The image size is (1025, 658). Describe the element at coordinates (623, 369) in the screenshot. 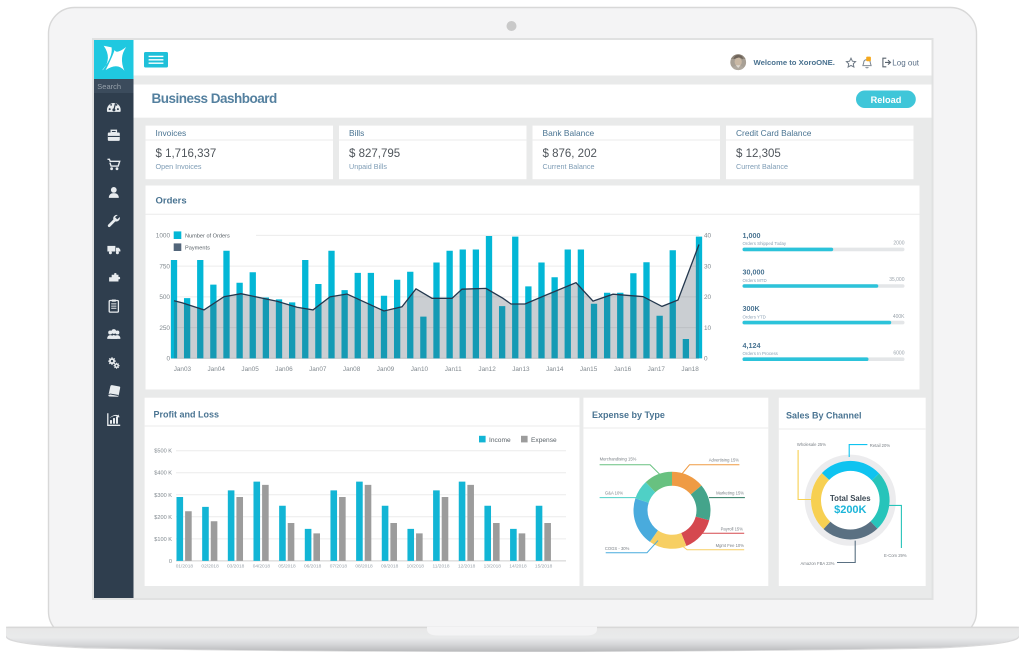

I see `svg-text: Jan16` at that location.